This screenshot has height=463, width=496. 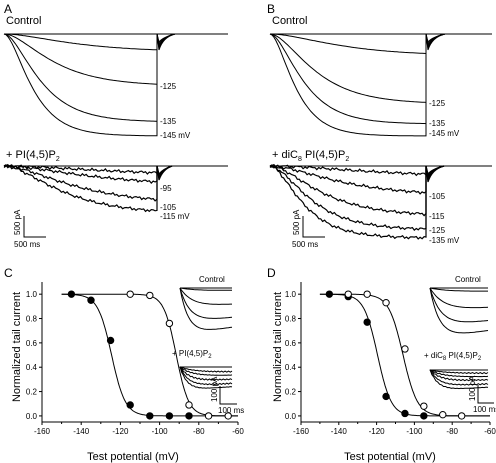 I want to click on panel-d-inset-scale-bar, so click(x=485, y=394).